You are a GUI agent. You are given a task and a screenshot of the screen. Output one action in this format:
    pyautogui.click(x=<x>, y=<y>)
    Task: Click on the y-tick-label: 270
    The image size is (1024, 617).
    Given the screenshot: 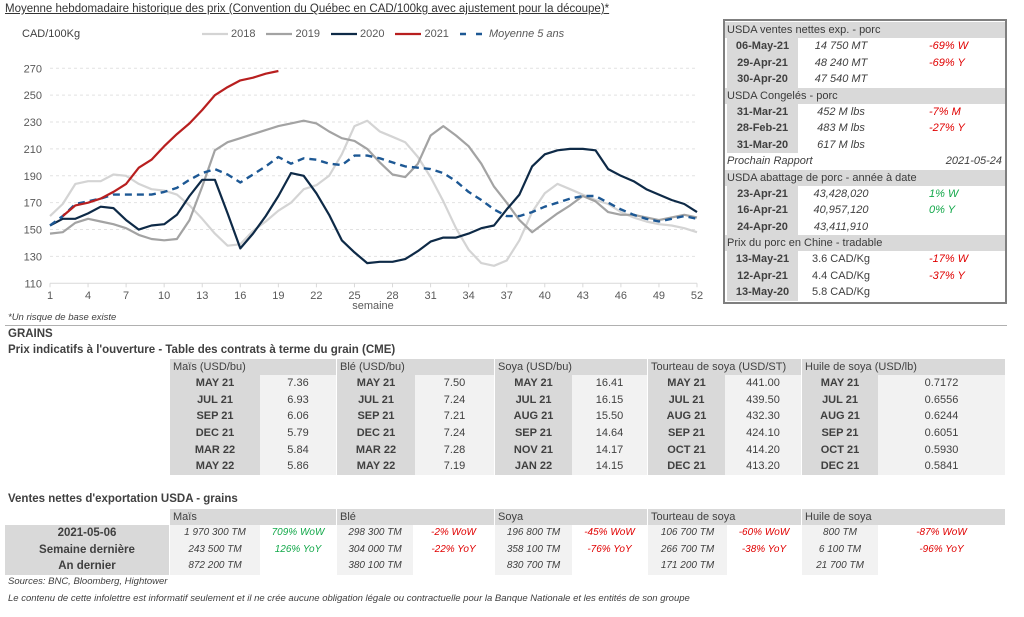 What is the action you would take?
    pyautogui.click(x=33, y=69)
    